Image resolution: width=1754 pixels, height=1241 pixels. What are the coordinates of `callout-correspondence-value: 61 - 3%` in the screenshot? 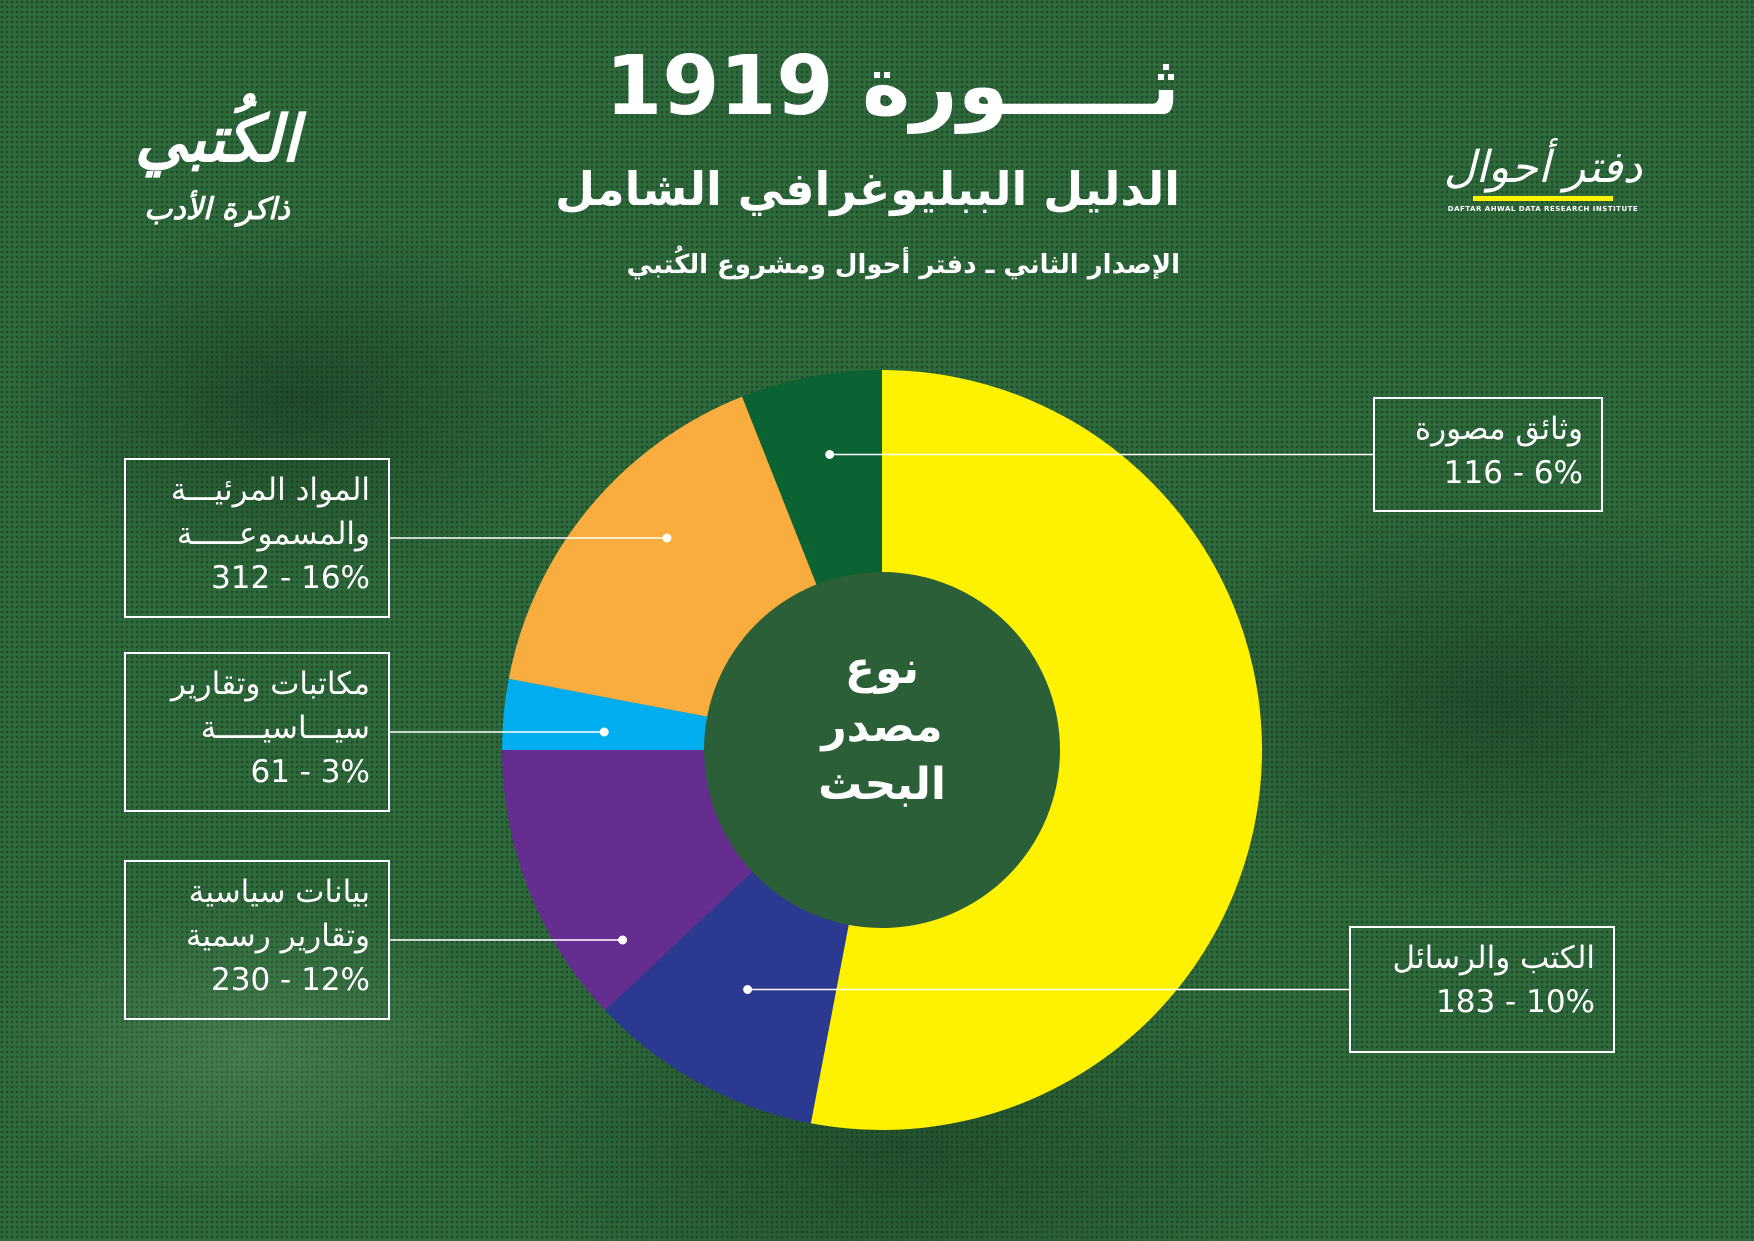 It's located at (310, 772).